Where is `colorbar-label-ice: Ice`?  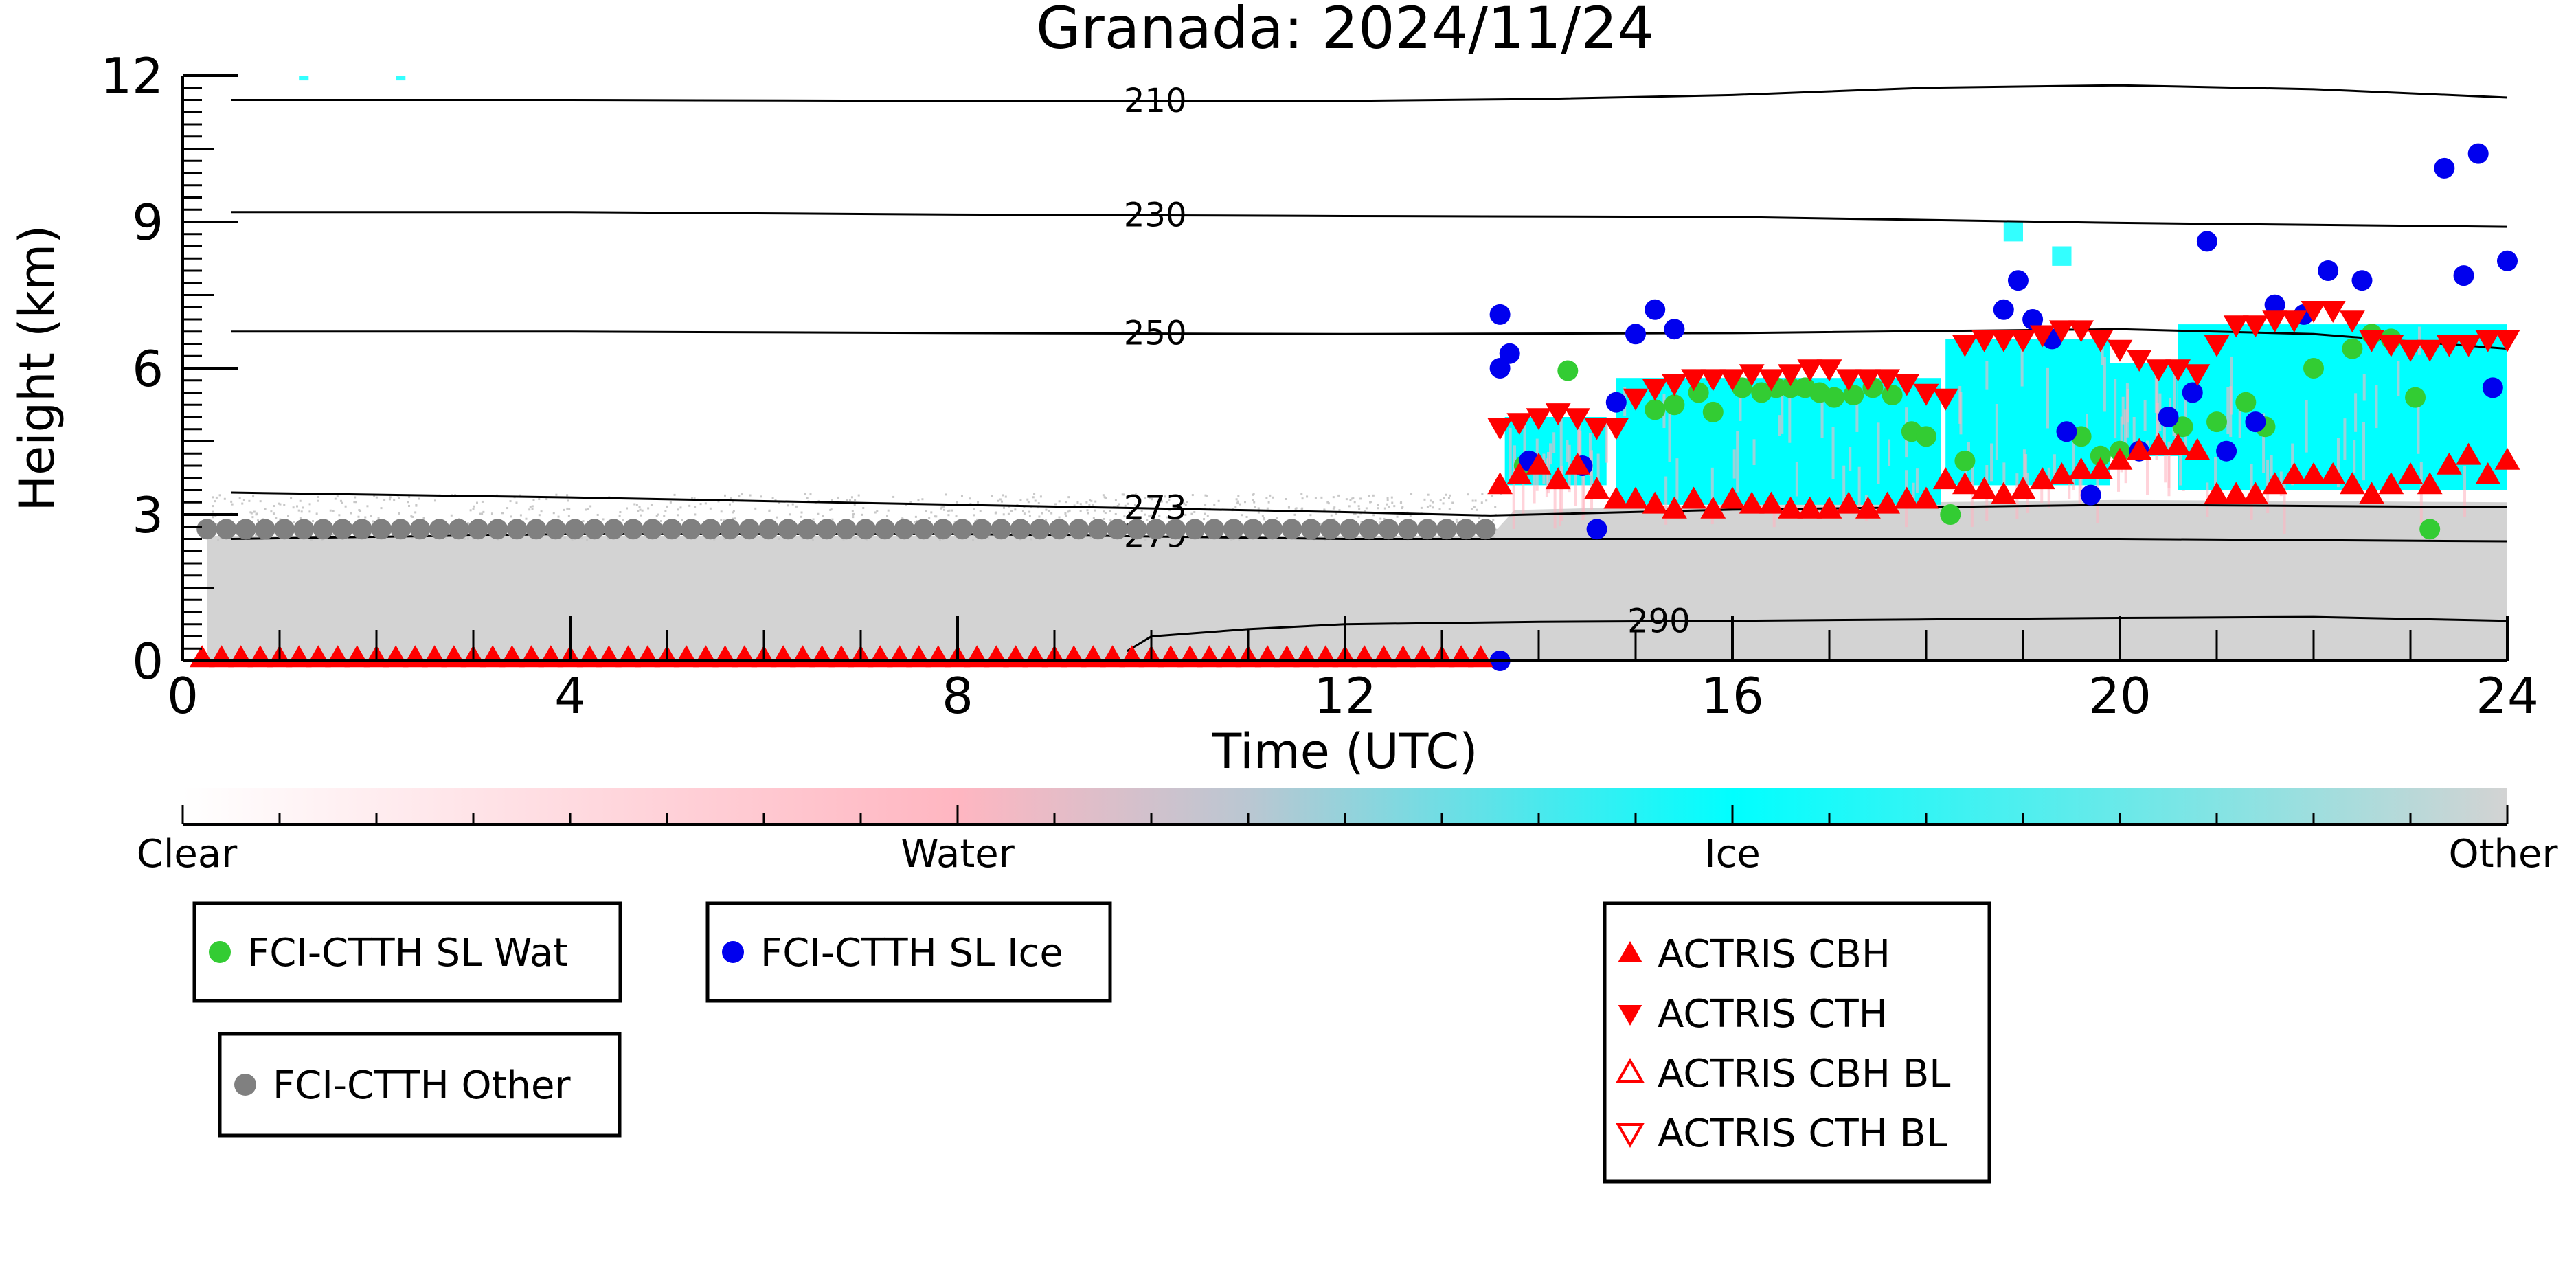
colorbar-label-ice: Ice is located at coordinates (1732, 854).